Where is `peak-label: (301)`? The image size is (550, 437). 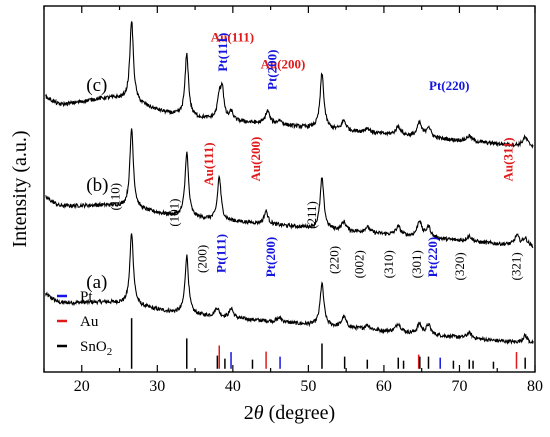 peak-label: (301) is located at coordinates (416, 264).